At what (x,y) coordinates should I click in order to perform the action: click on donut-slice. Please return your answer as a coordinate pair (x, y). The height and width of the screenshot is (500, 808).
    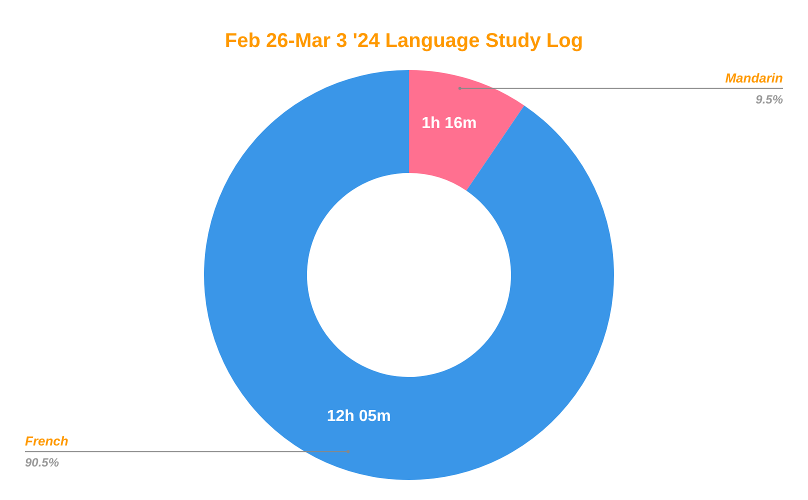
    Looking at the image, I should click on (466, 130).